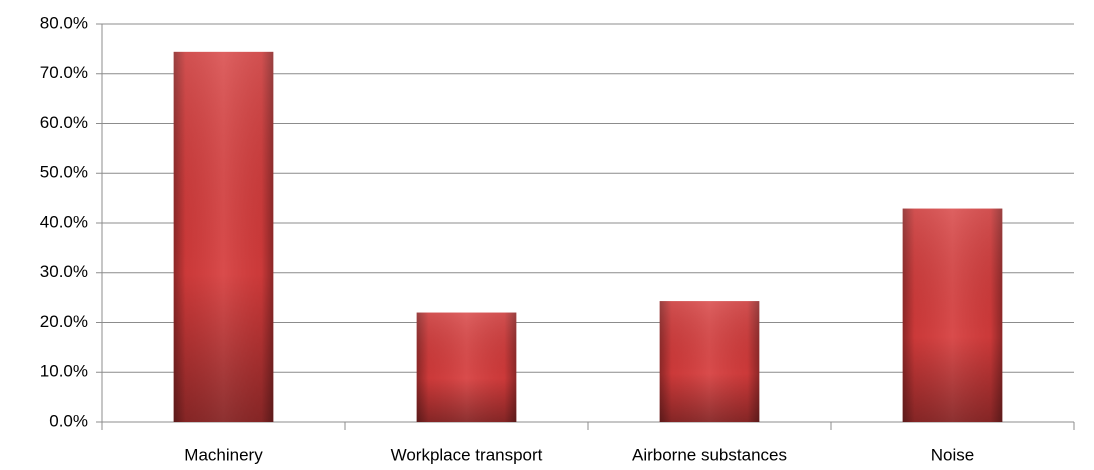 This screenshot has height=470, width=1094. I want to click on y-tick-label: 70.0%, so click(64, 72).